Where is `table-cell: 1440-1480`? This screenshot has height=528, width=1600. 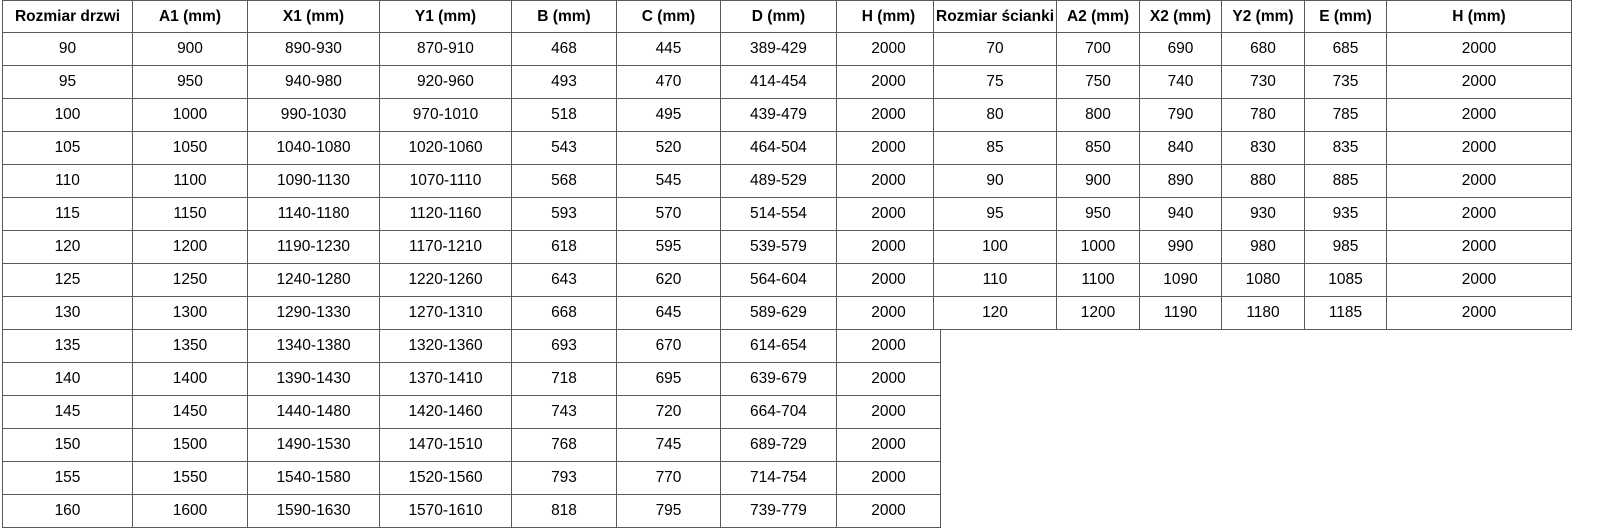
table-cell: 1440-1480 is located at coordinates (313, 412).